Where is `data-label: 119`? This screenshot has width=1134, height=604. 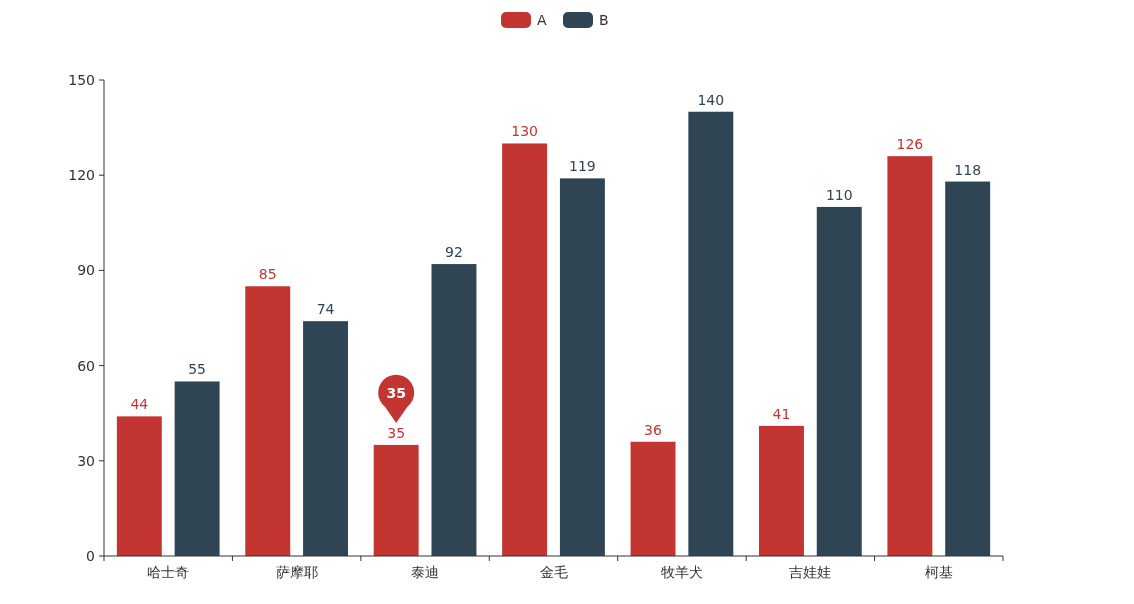 data-label: 119 is located at coordinates (582, 166).